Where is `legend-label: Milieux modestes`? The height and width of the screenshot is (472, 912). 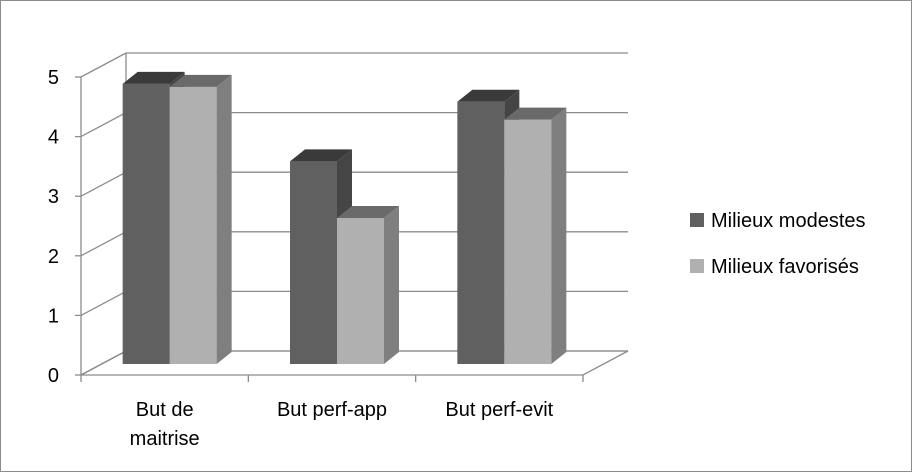 legend-label: Milieux modestes is located at coordinates (788, 221).